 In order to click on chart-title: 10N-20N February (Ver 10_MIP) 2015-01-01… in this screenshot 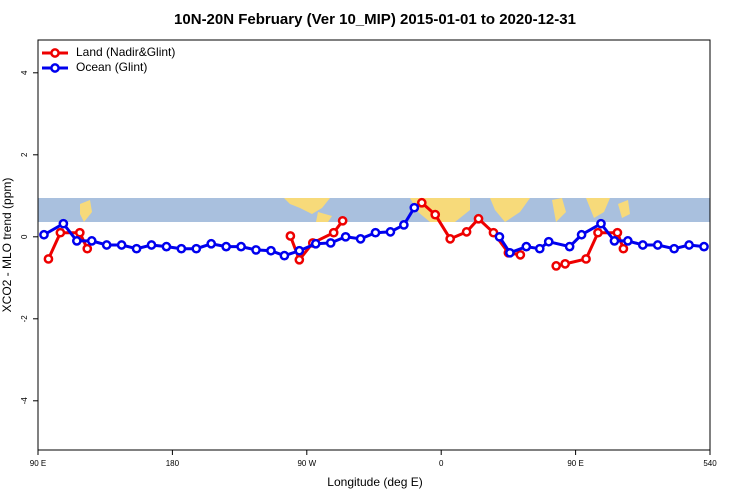, I will do `click(375, 19)`.